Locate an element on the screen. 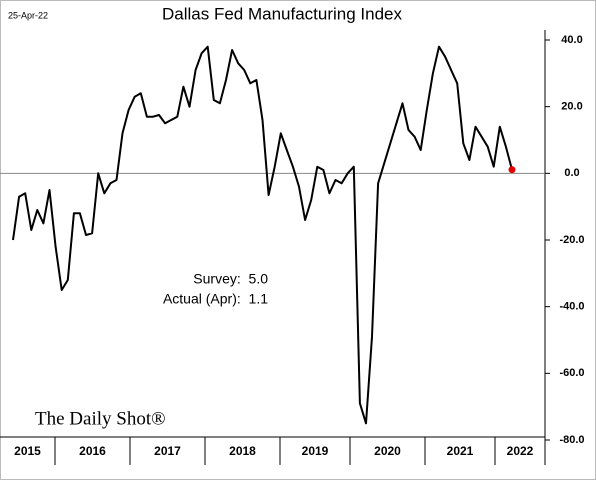 This screenshot has width=596, height=485. x-tick-label: 2021 is located at coordinates (460, 451).